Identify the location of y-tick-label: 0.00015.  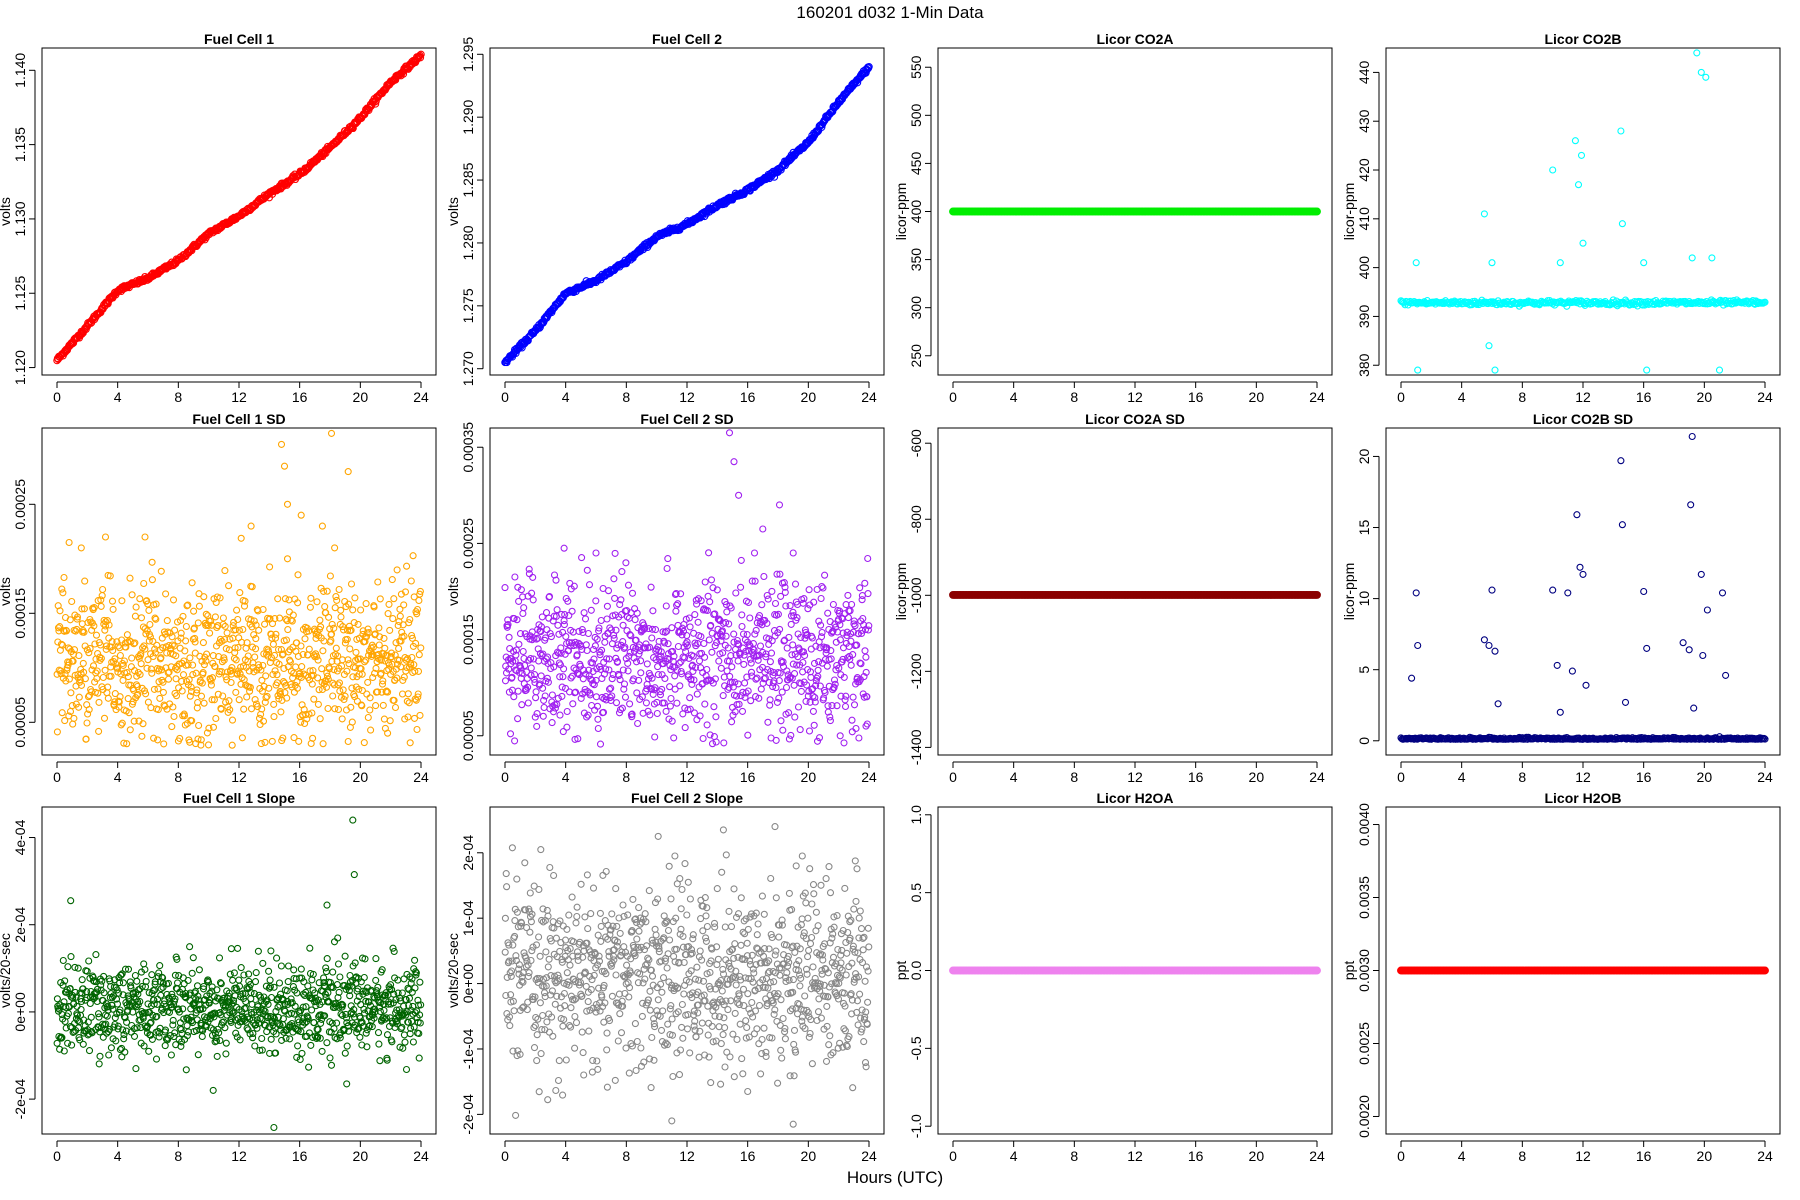
(20, 613).